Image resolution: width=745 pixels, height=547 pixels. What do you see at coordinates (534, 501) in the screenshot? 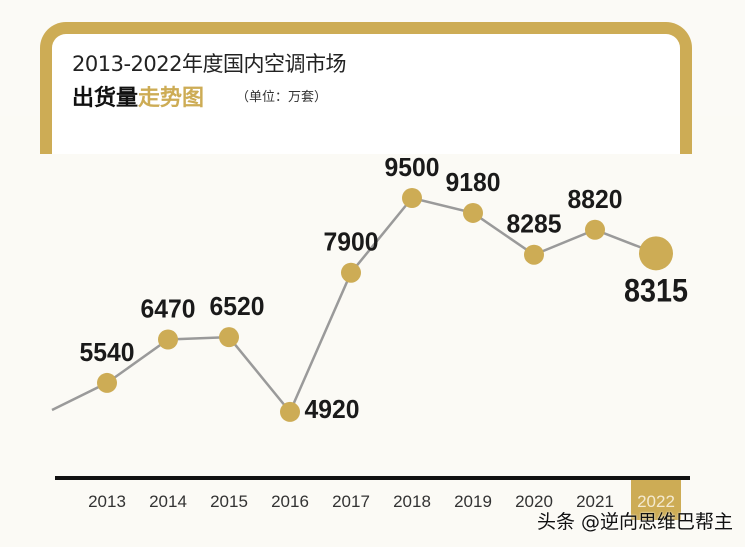
I see `x-tick-label: 2020` at bounding box center [534, 501].